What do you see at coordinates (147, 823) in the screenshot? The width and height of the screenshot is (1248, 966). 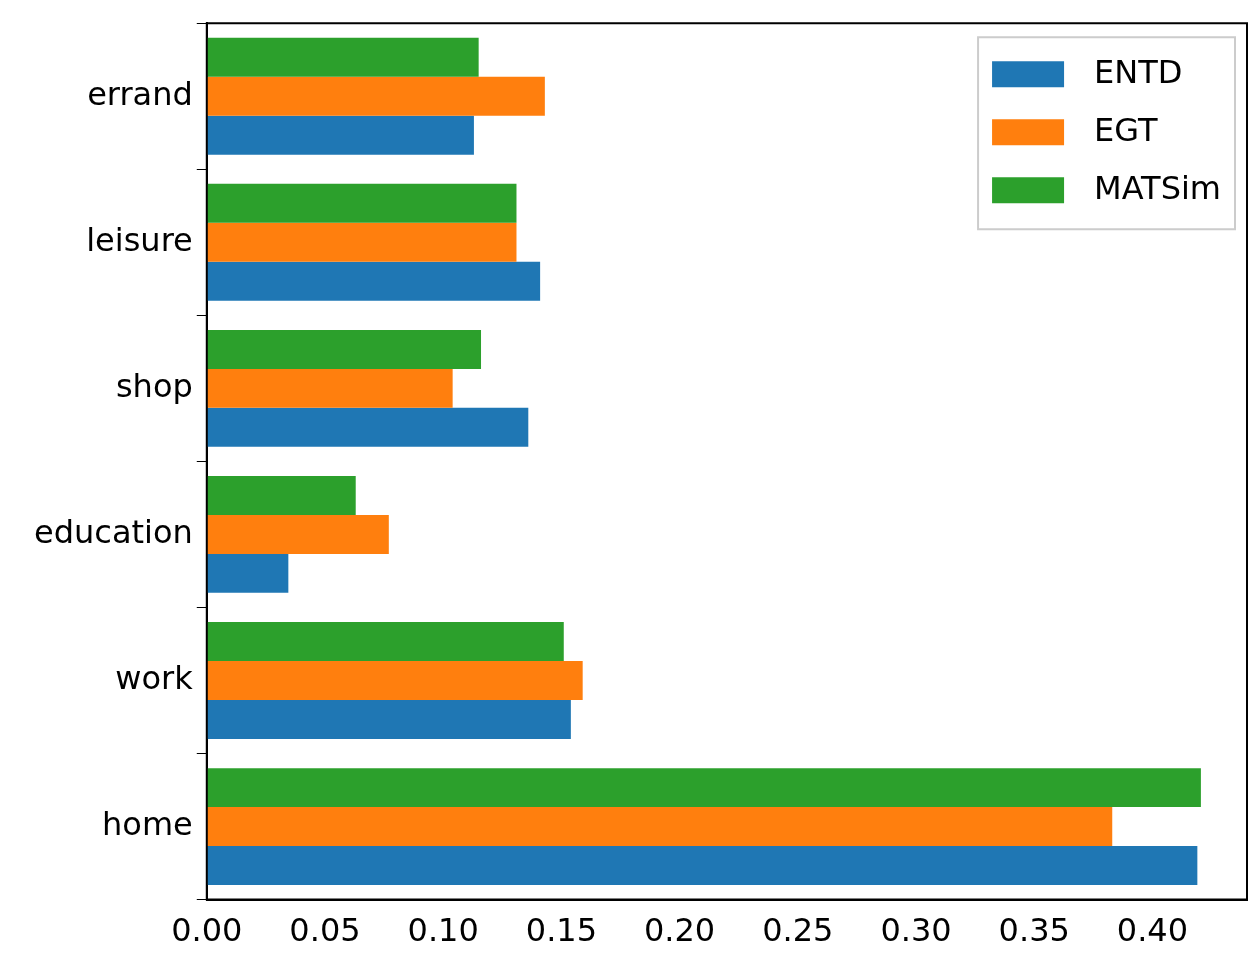 I see `y-tick-label: home` at bounding box center [147, 823].